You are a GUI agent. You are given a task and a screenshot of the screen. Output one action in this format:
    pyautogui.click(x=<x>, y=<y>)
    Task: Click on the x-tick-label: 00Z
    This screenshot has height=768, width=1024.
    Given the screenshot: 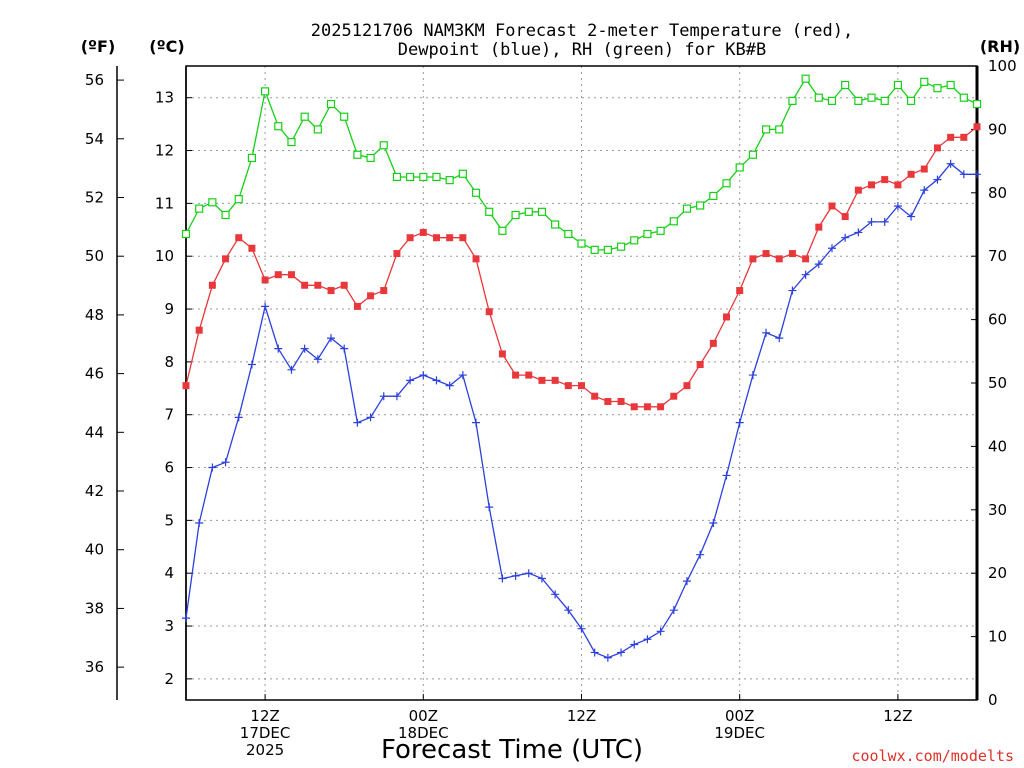 What is the action you would take?
    pyautogui.click(x=423, y=716)
    